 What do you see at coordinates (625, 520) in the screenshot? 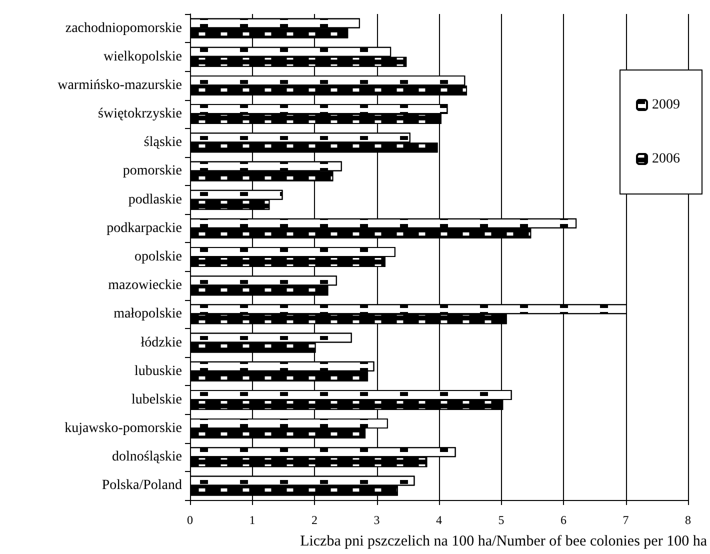
I see `x-tick-label: 7` at bounding box center [625, 520].